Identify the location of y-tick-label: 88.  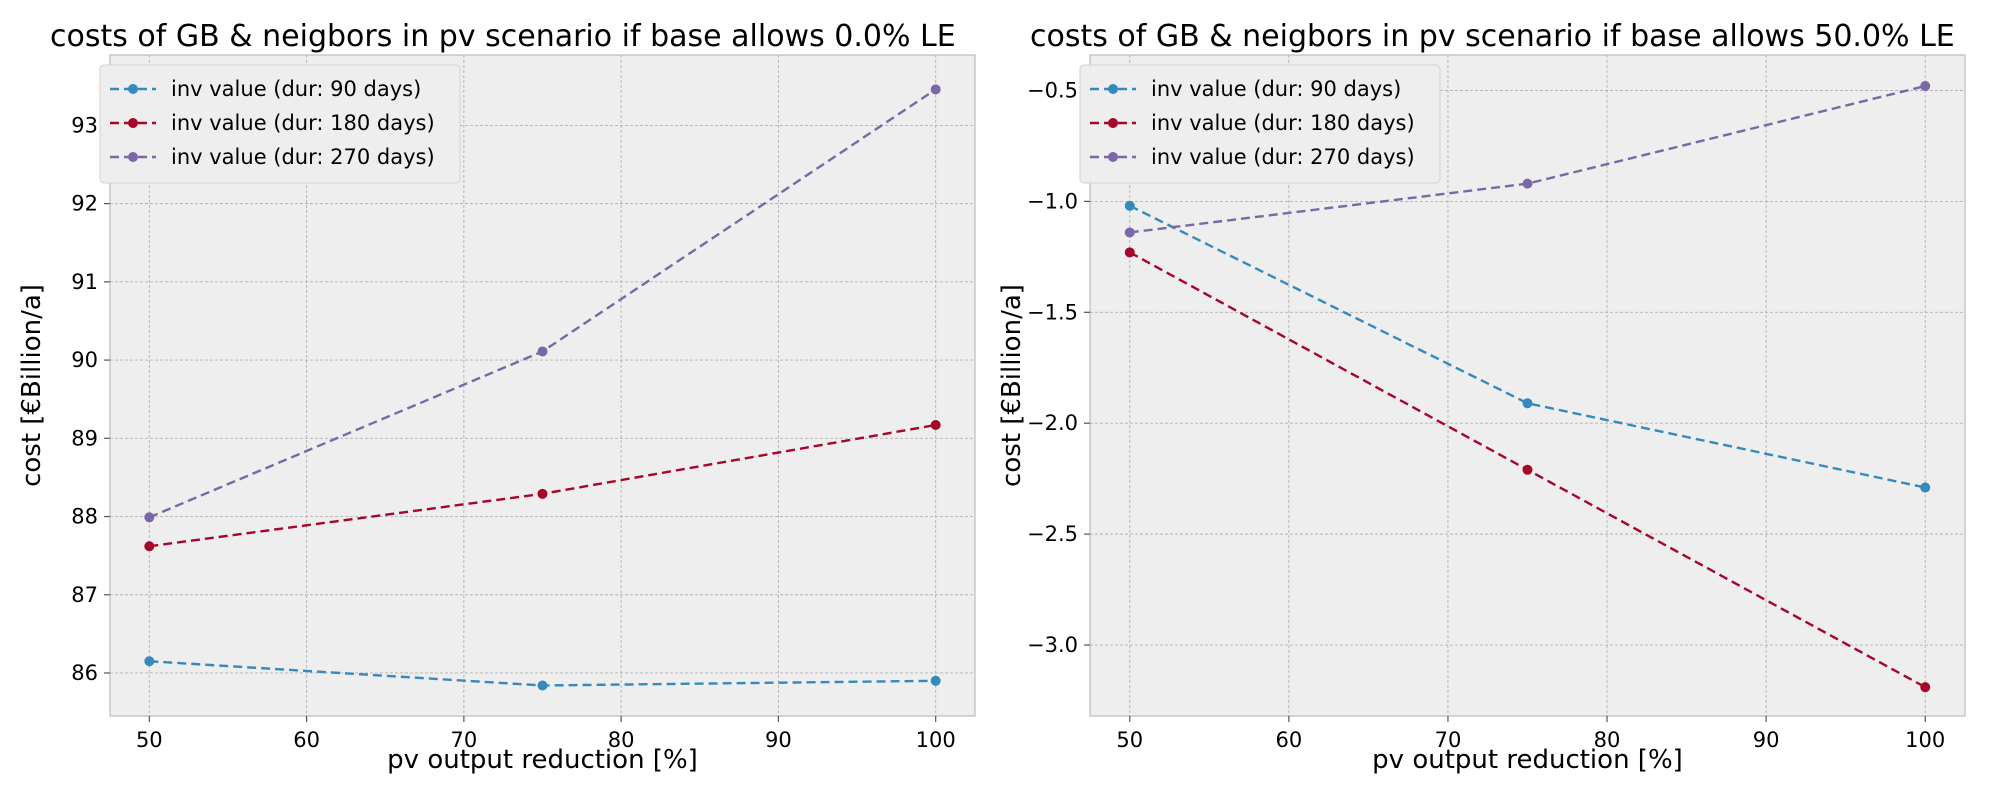
(84, 517).